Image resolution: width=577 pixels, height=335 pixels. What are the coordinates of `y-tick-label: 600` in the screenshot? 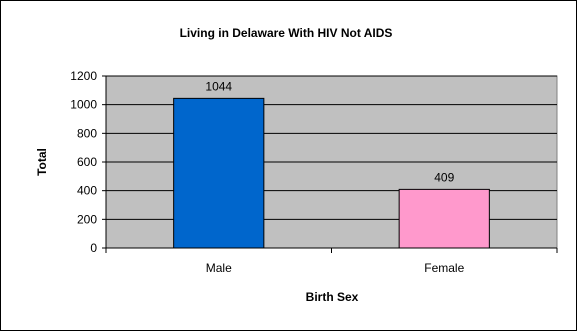 It's located at (87, 162).